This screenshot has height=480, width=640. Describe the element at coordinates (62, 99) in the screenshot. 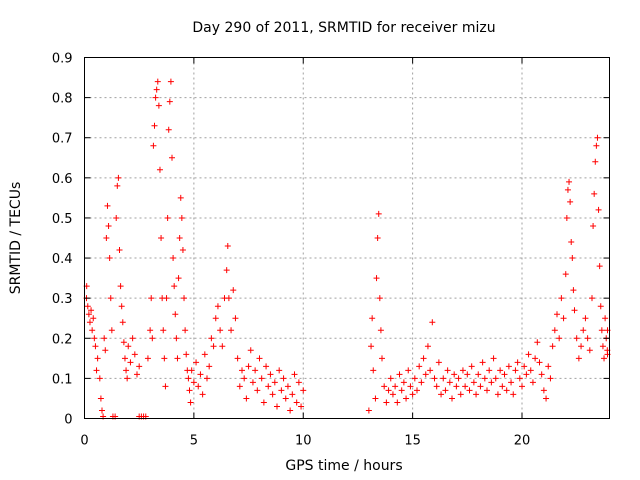

I see `y-tick-label: 0.8` at that location.